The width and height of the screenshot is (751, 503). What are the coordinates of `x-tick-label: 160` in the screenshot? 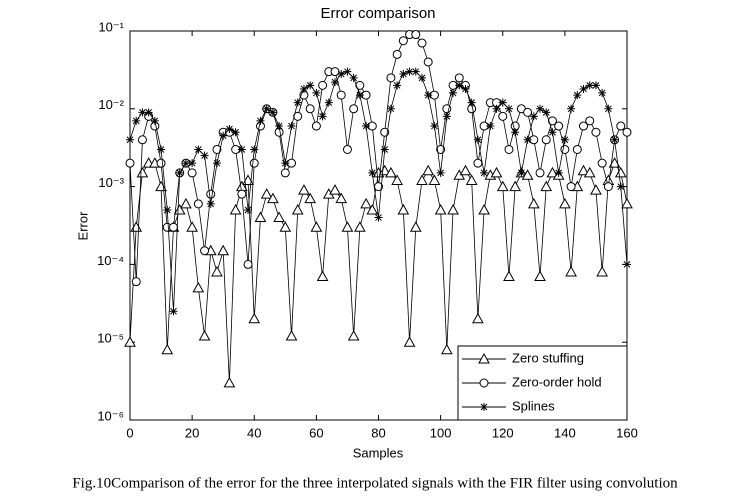 It's located at (627, 432).